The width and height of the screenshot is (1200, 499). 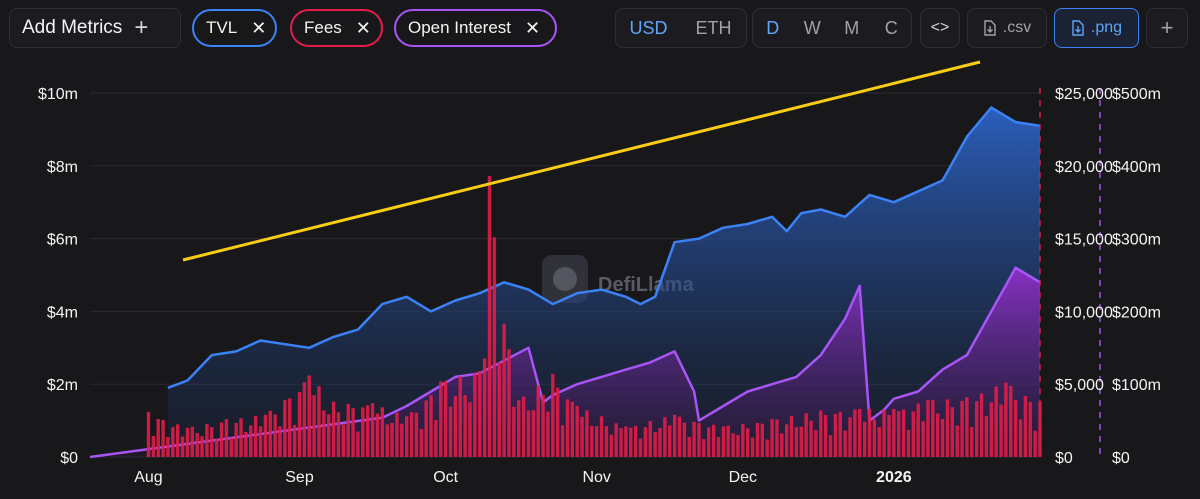 What do you see at coordinates (1136, 167) in the screenshot?
I see `open-interest-axis-label: $400m` at bounding box center [1136, 167].